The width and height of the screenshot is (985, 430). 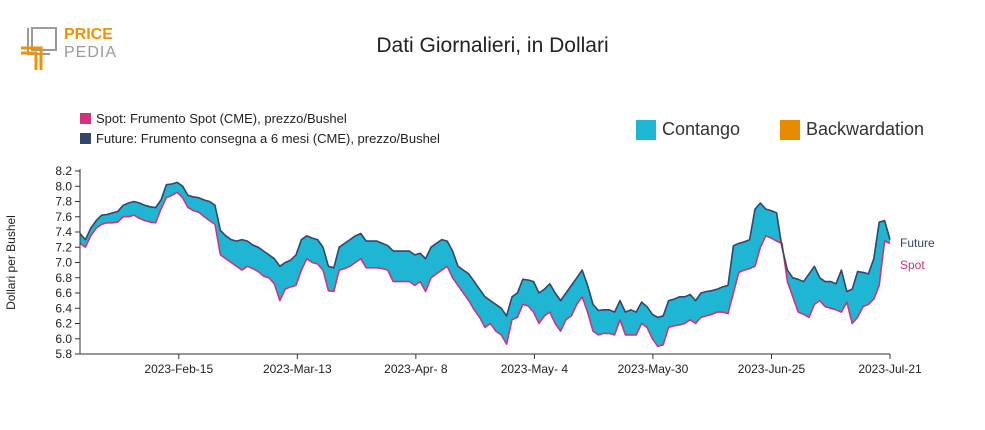 What do you see at coordinates (63, 247) in the screenshot?
I see `y-tick-label: 7.2` at bounding box center [63, 247].